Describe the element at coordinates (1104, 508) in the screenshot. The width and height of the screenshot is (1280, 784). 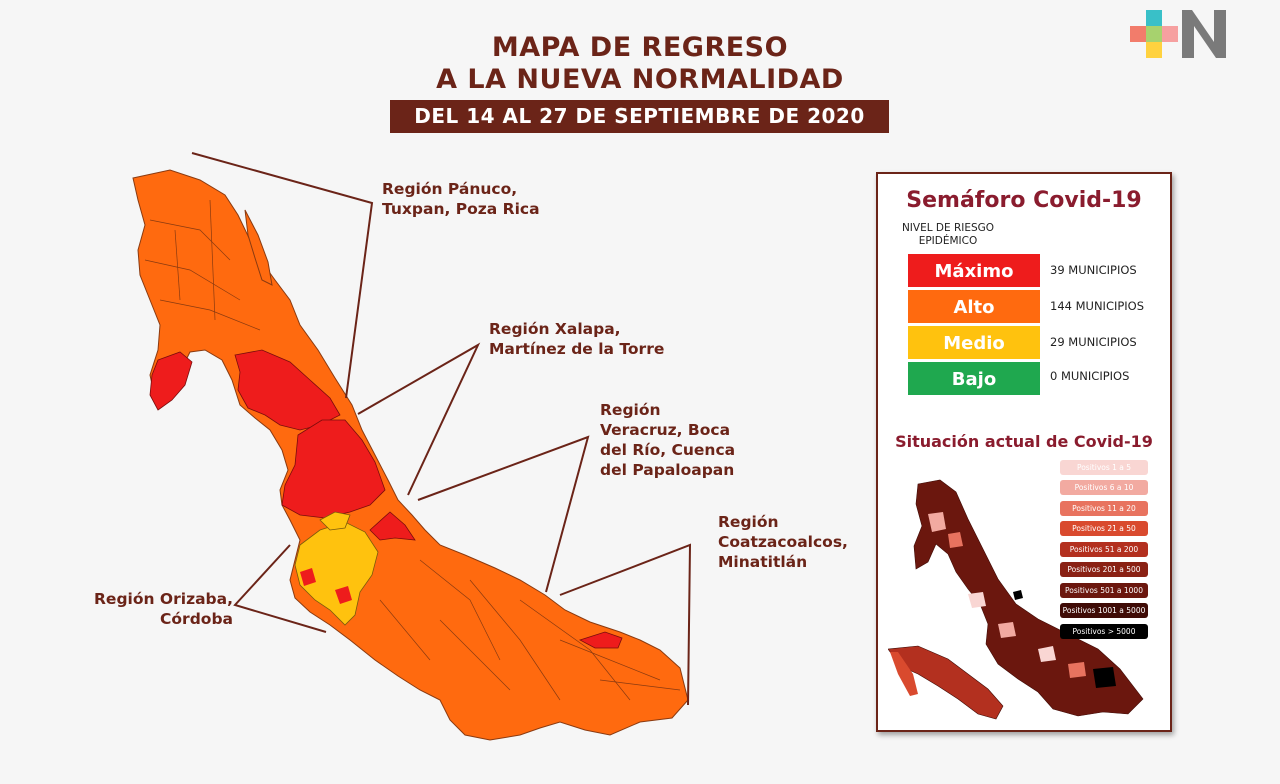
I see `legend-positivos-11-20: Positivos 11 a 20` at that location.